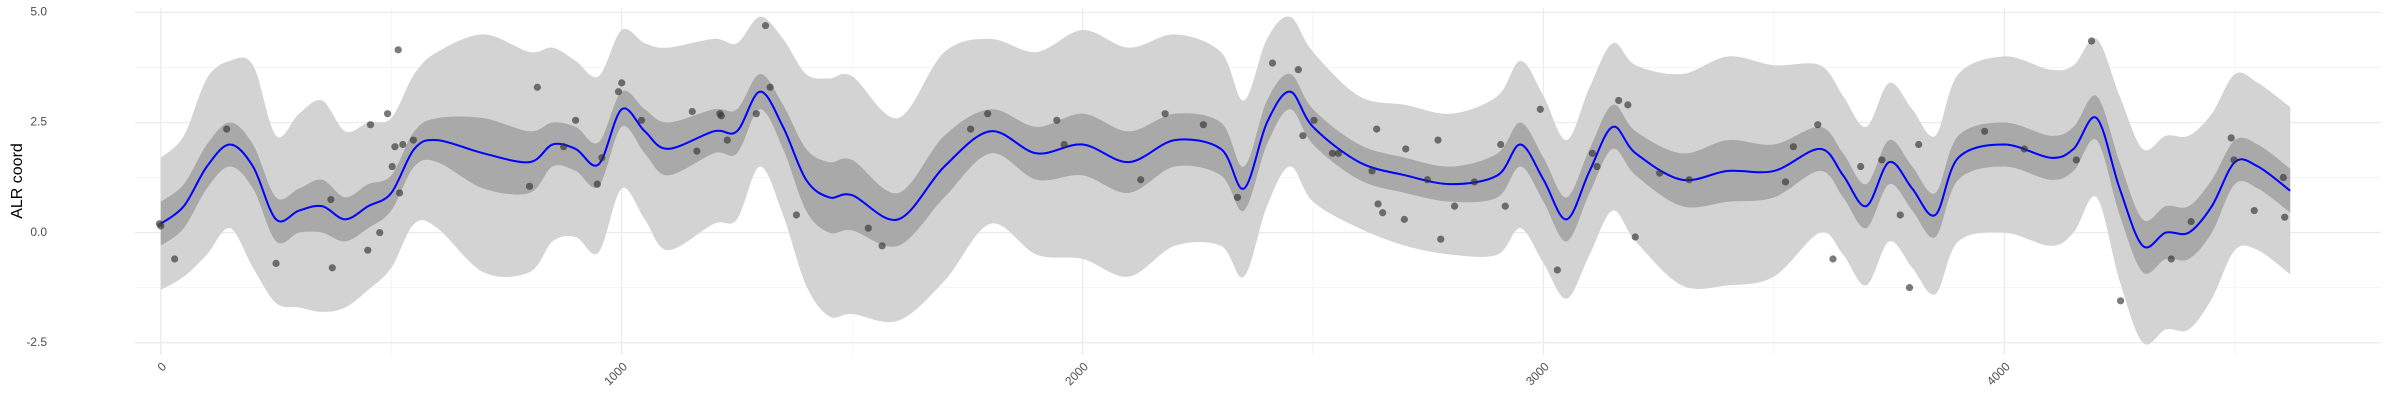 The width and height of the screenshot is (2400, 405). I want to click on y-tick-label: 2.5, so click(38, 122).